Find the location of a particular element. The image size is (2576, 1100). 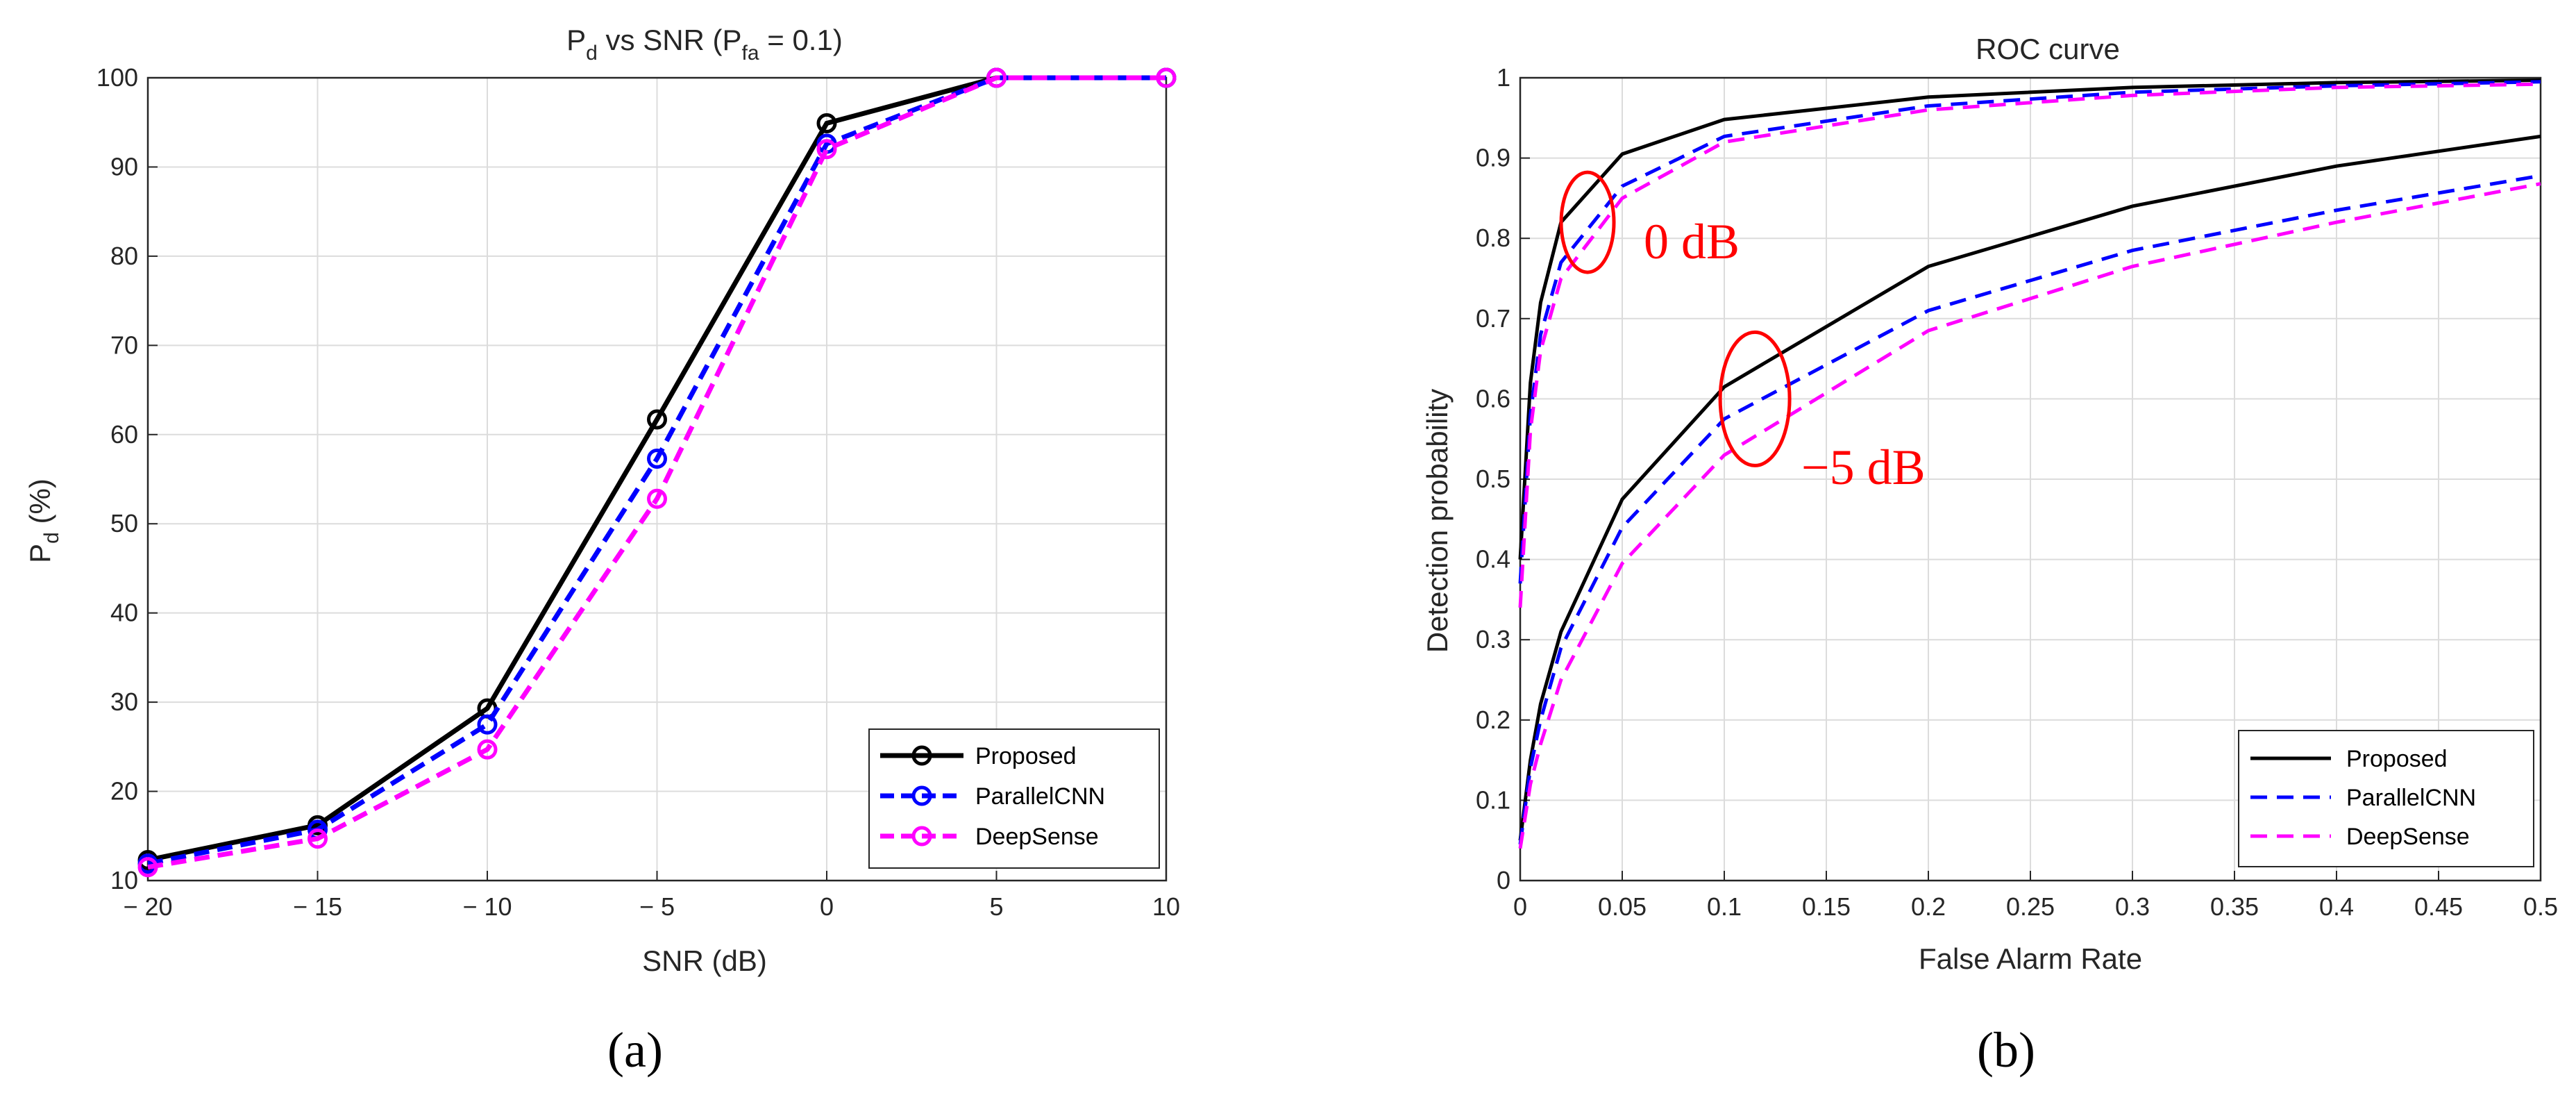

y-tick-label: 0.6 is located at coordinates (1493, 398).